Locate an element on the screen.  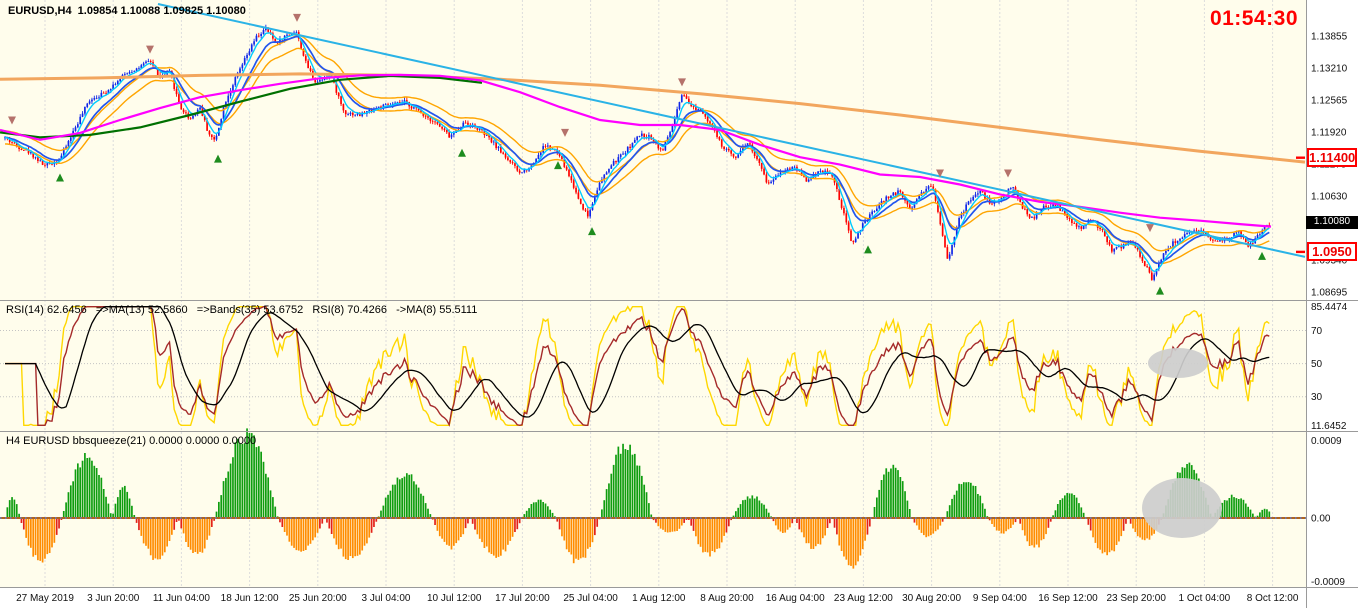
squeeze-scale-label: -0.0009 is located at coordinates (1328, 582).